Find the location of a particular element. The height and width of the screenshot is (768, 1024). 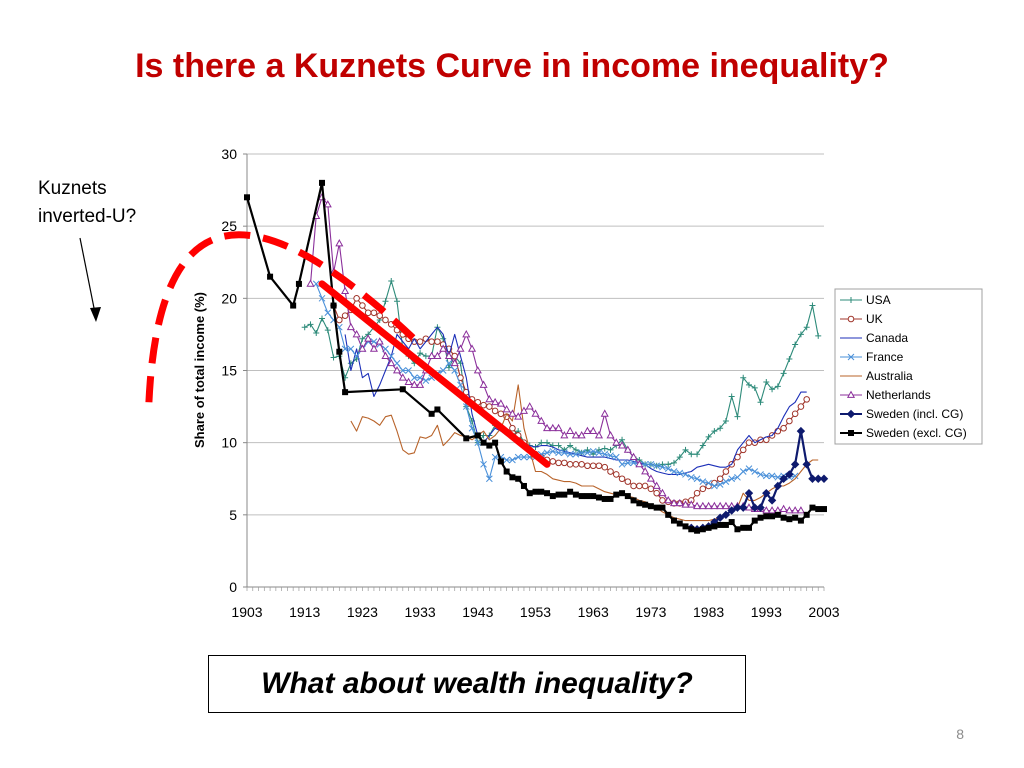

x-tick-label-1983: 1983 is located at coordinates (708, 612).